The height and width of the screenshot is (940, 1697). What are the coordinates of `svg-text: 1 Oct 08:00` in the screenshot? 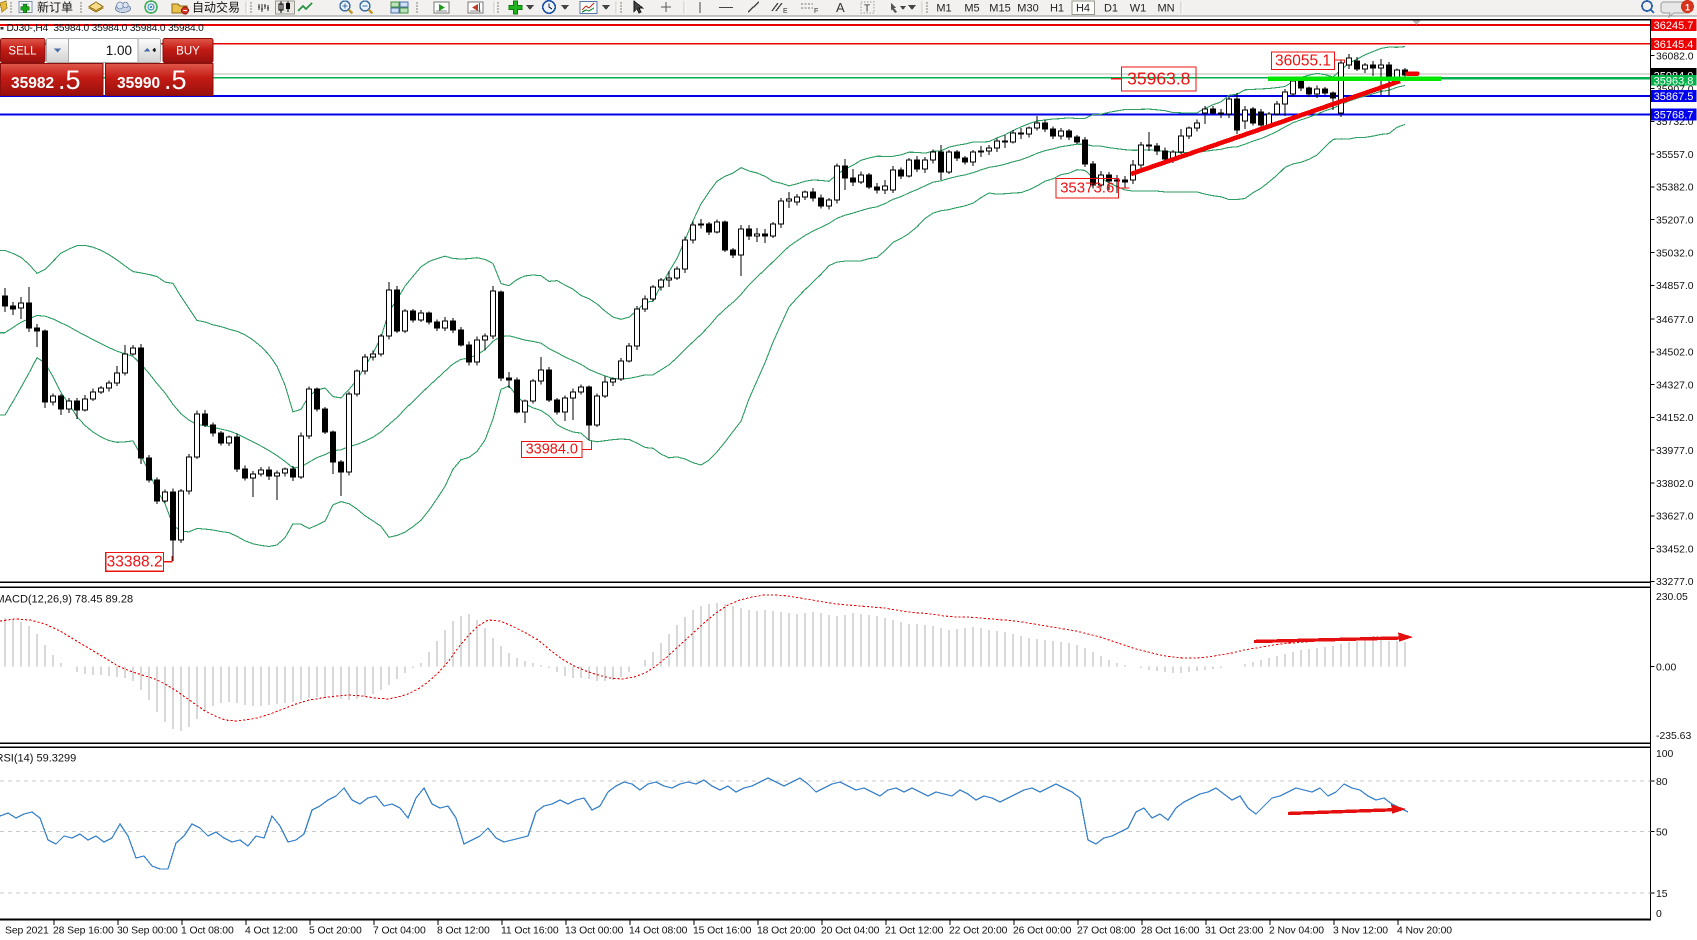 It's located at (207, 931).